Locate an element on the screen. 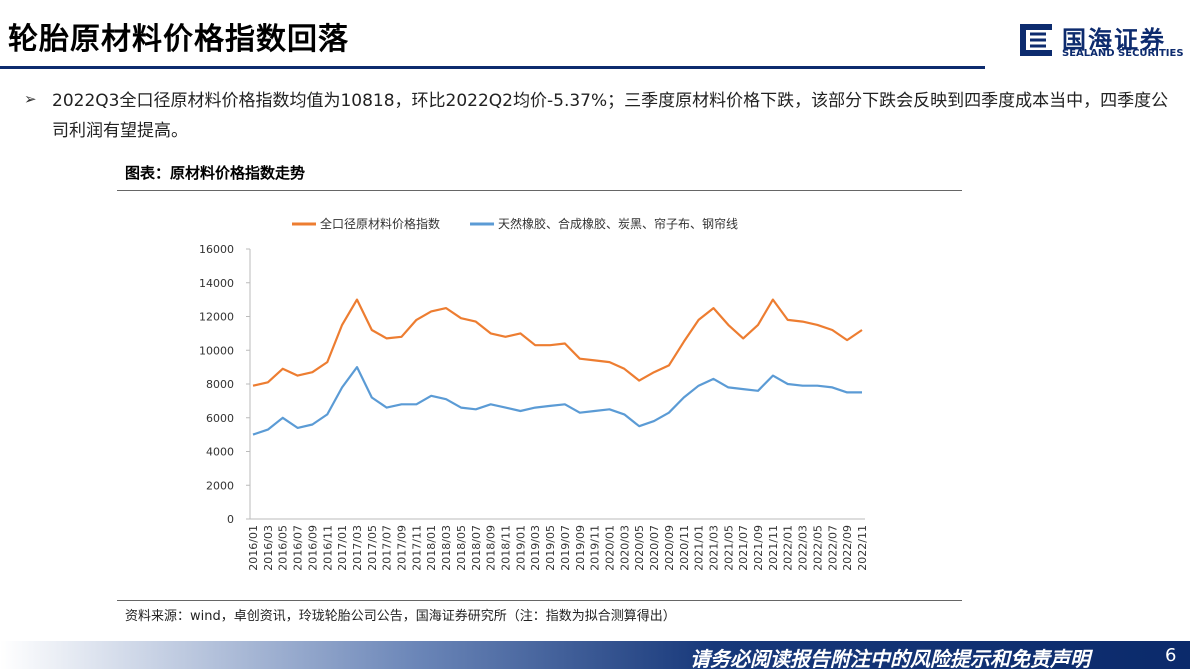 Image resolution: width=1190 pixels, height=672 pixels. x-tick-label: 2020/01 is located at coordinates (609, 548).